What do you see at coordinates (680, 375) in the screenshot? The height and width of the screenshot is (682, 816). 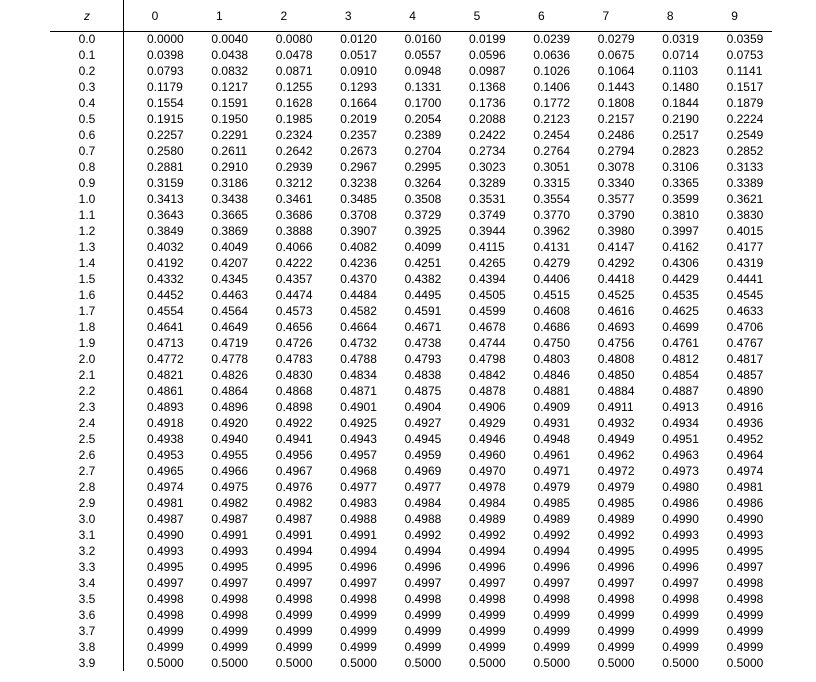 I see `probability-cell: 0.4854` at bounding box center [680, 375].